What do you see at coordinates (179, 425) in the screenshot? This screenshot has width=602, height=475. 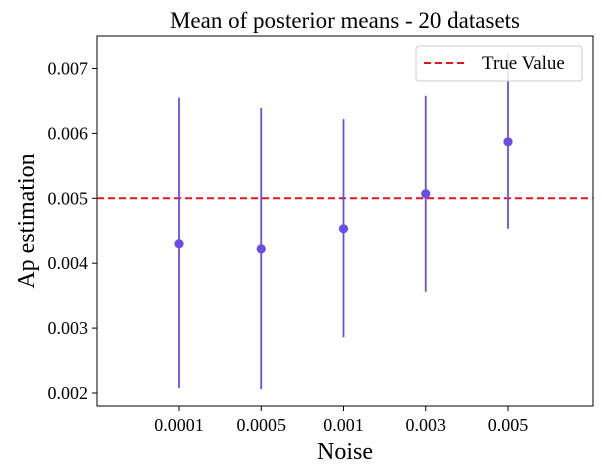 I see `x-tick-label: 0.0001` at bounding box center [179, 425].